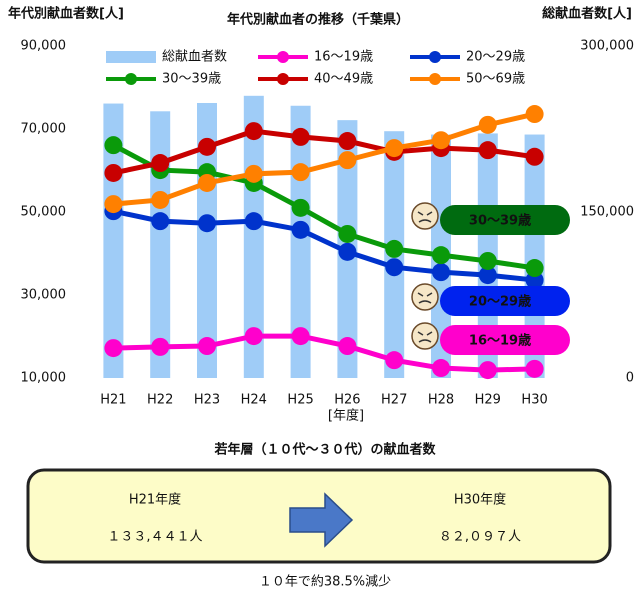  What do you see at coordinates (495, 57) in the screenshot?
I see `legend-label: 20～29歳` at bounding box center [495, 57].